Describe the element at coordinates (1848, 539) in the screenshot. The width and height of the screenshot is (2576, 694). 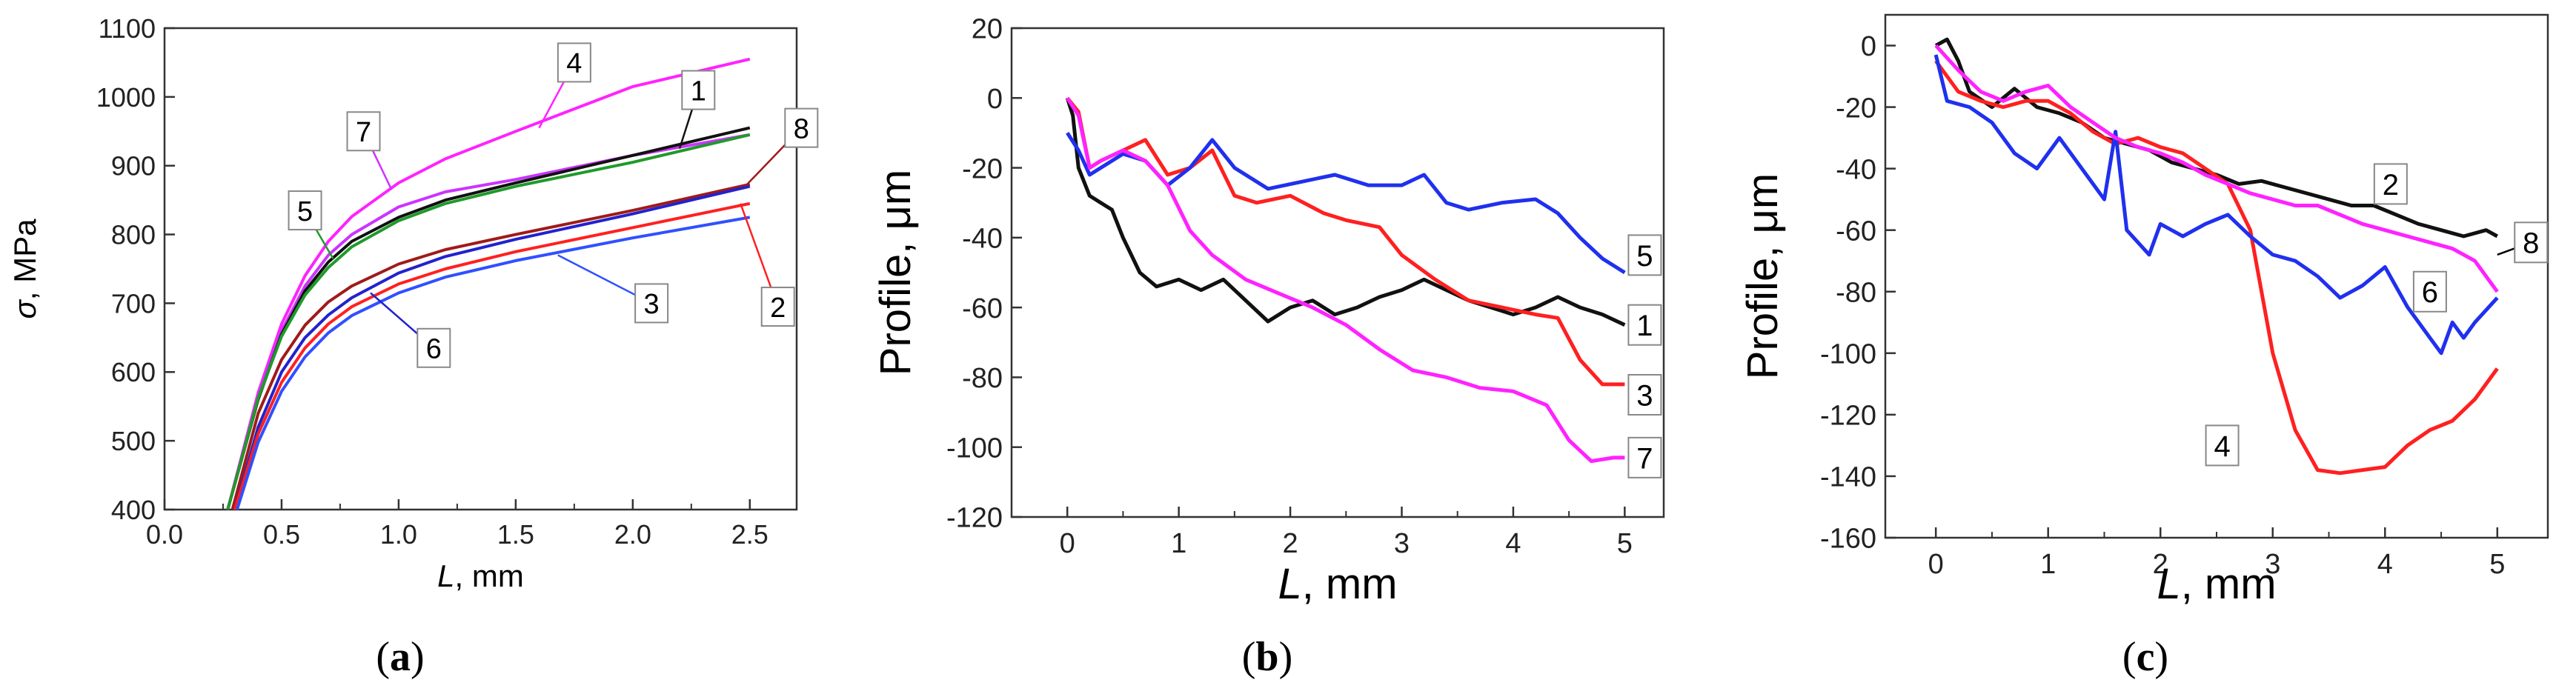
I see `y-tick-label: -160` at that location.